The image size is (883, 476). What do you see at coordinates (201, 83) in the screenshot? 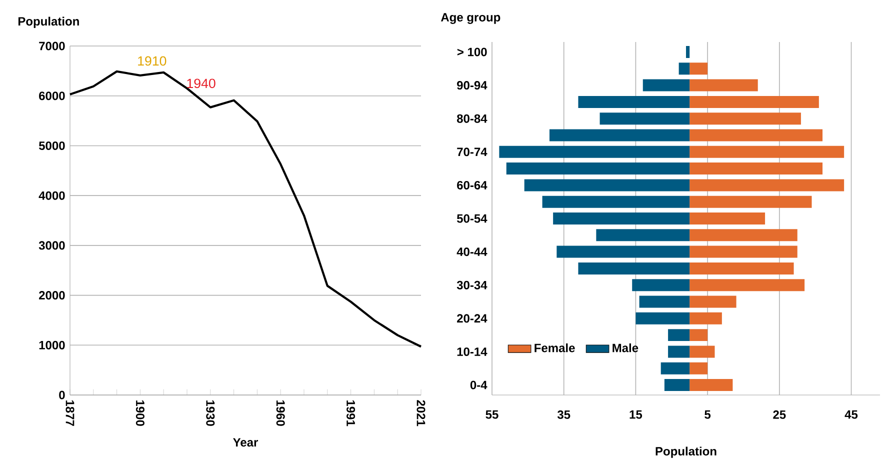
I see `annotation: 1940` at bounding box center [201, 83].